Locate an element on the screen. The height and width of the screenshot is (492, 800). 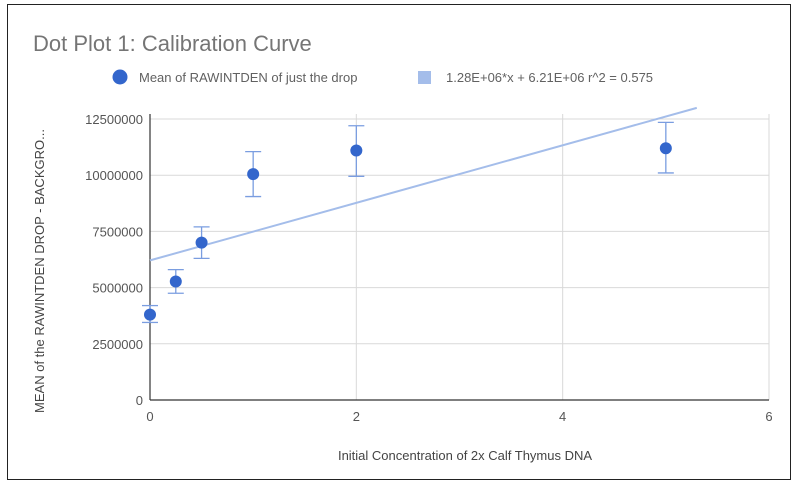
y-tick-label: 2500000 is located at coordinates (117, 344).